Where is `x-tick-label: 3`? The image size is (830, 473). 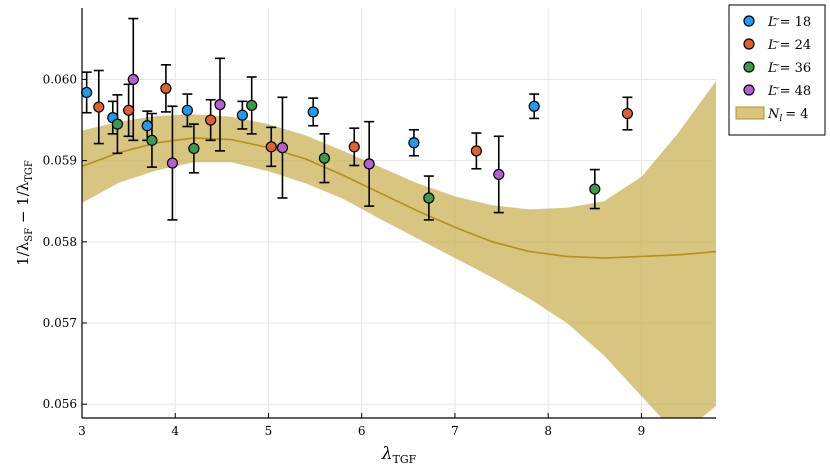 x-tick-label: 3 is located at coordinates (82, 431).